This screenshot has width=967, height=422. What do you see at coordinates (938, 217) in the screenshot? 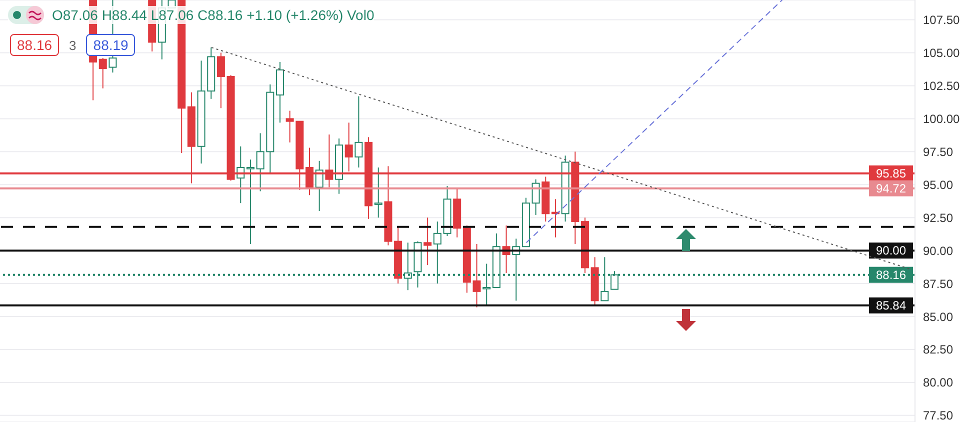
I see `y-tick-label: 92.50` at bounding box center [938, 217].